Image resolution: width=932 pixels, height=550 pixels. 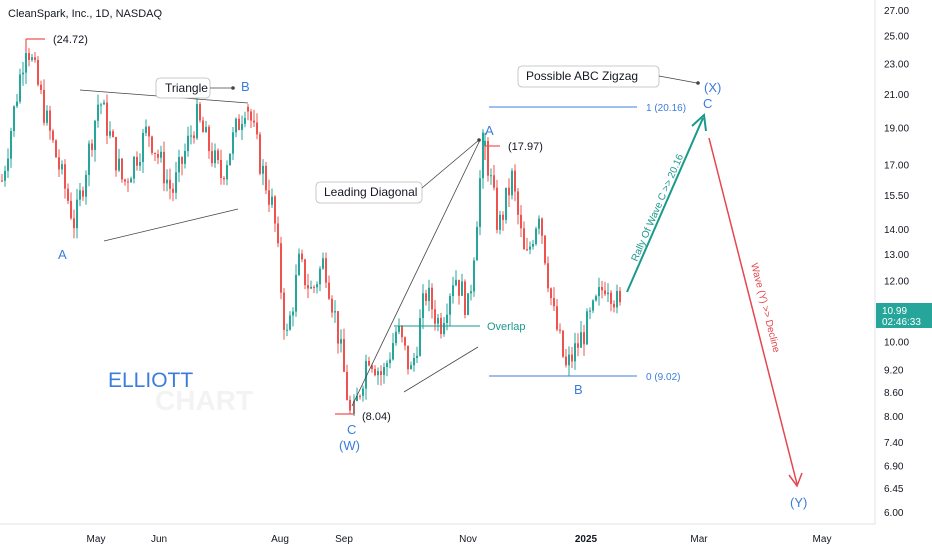 What do you see at coordinates (894, 311) in the screenshot?
I see `price-tag-value: 10.99` at bounding box center [894, 311].